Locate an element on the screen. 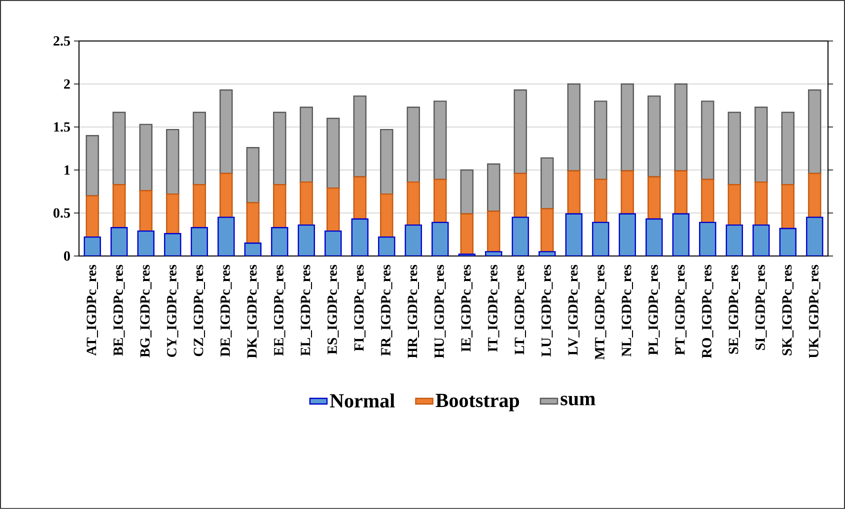 This screenshot has width=845, height=509. x-tick-label: HU_IGDPc_res is located at coordinates (440, 311).